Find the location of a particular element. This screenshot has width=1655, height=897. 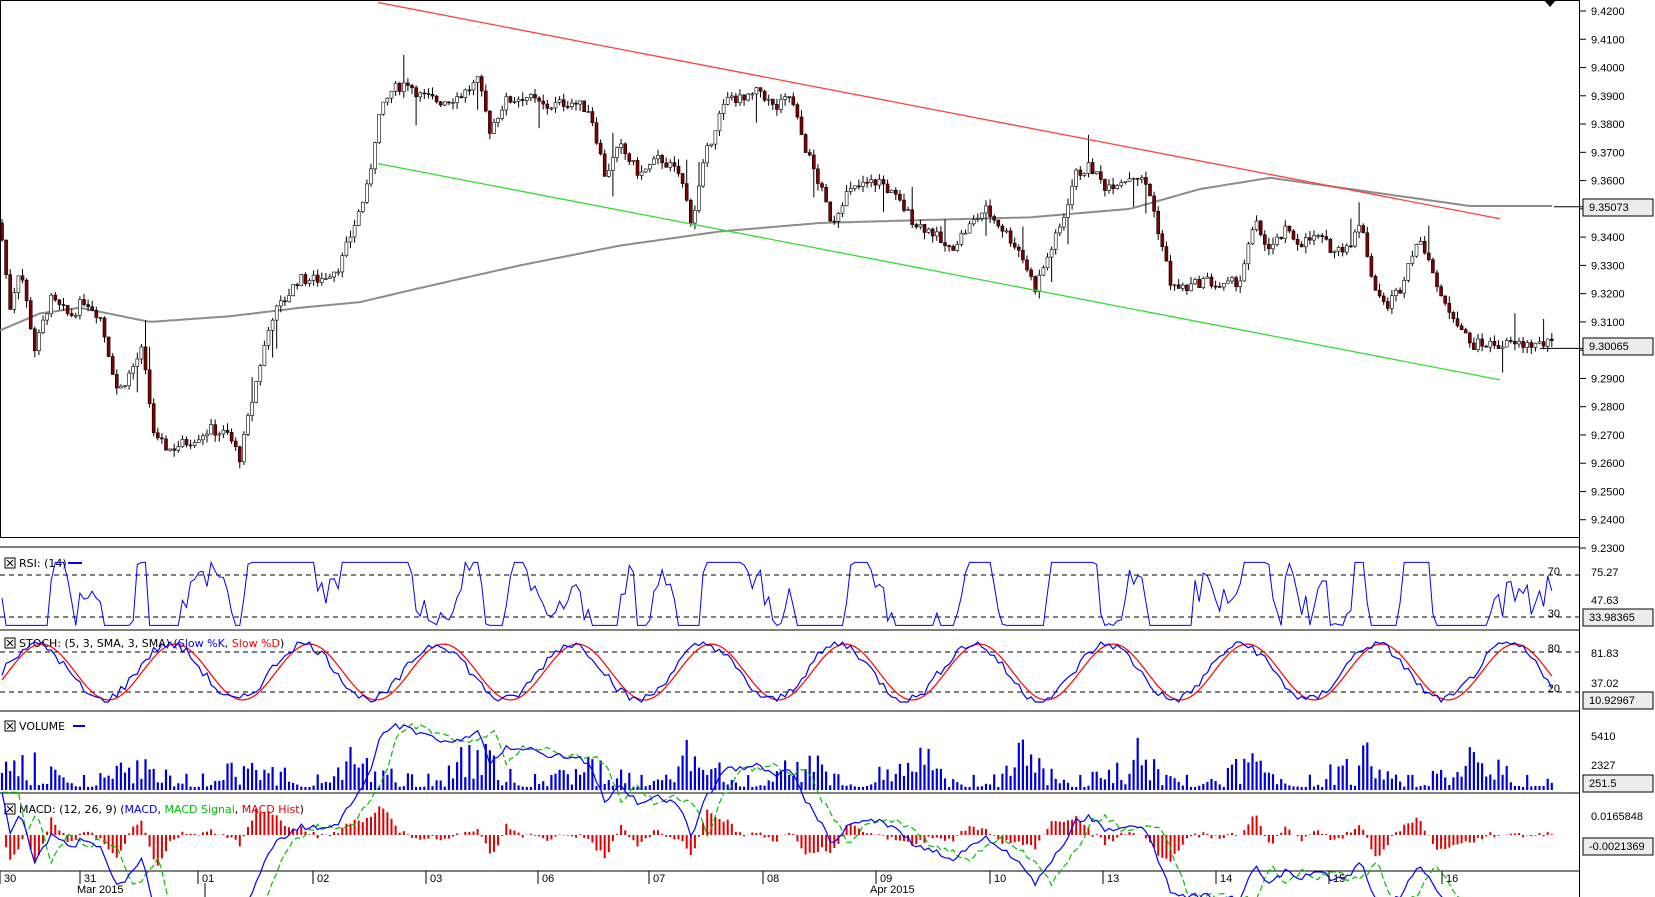

time-axis: 30 31 01 02 03 06 07 08 09 10 13 14 15 16 is located at coordinates (729, 878).